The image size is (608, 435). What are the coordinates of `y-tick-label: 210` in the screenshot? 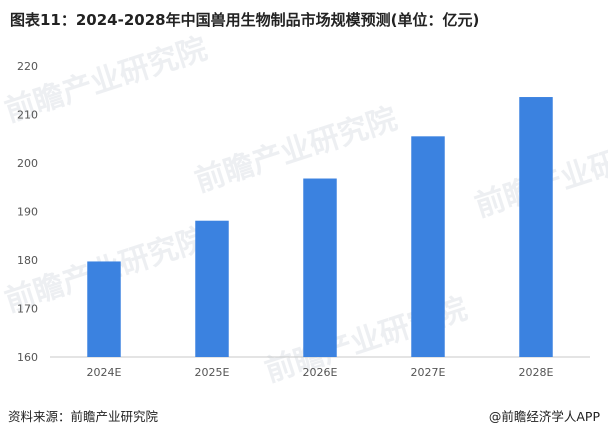 It's located at (27, 115).